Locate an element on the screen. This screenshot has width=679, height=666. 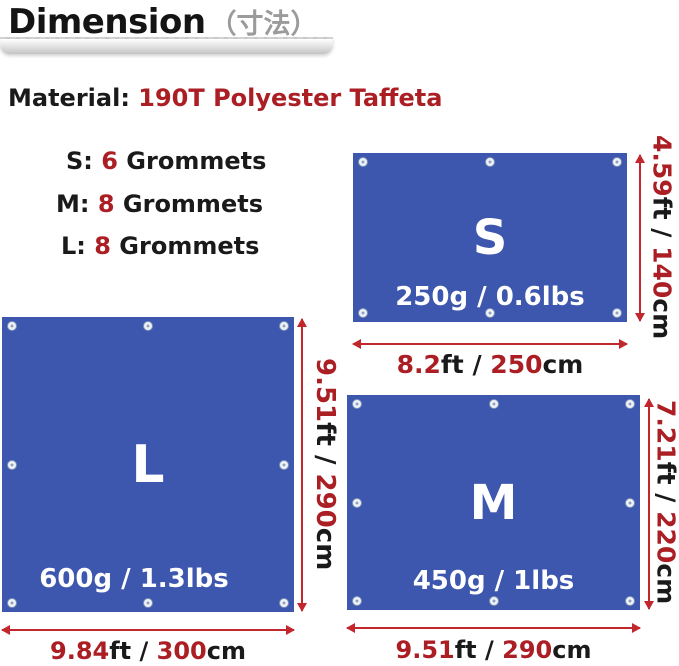
tarp-size-label-s: S is located at coordinates (490, 237).